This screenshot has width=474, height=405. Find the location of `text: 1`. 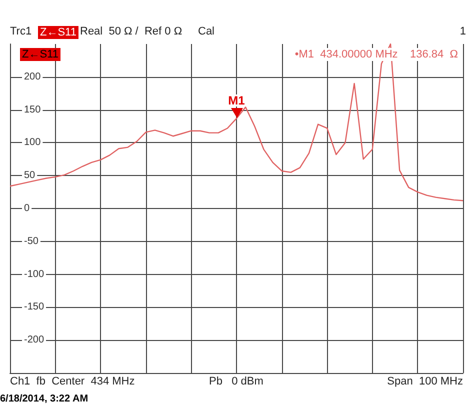

text: 1 is located at coordinates (463, 32).